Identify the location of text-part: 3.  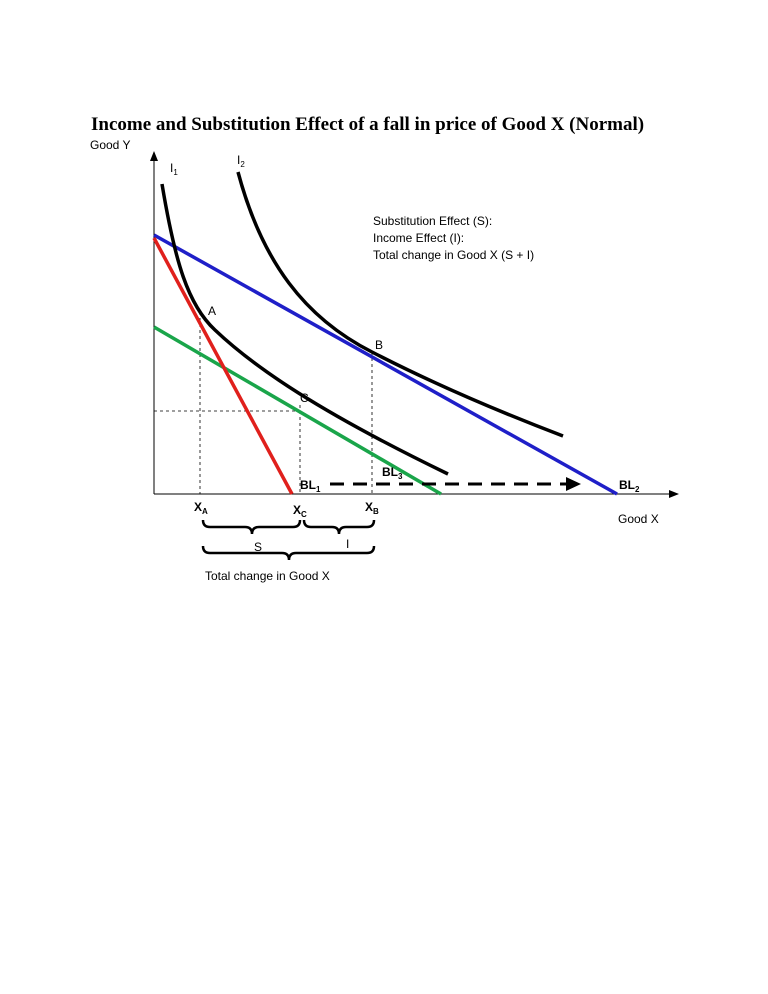
(400, 476).